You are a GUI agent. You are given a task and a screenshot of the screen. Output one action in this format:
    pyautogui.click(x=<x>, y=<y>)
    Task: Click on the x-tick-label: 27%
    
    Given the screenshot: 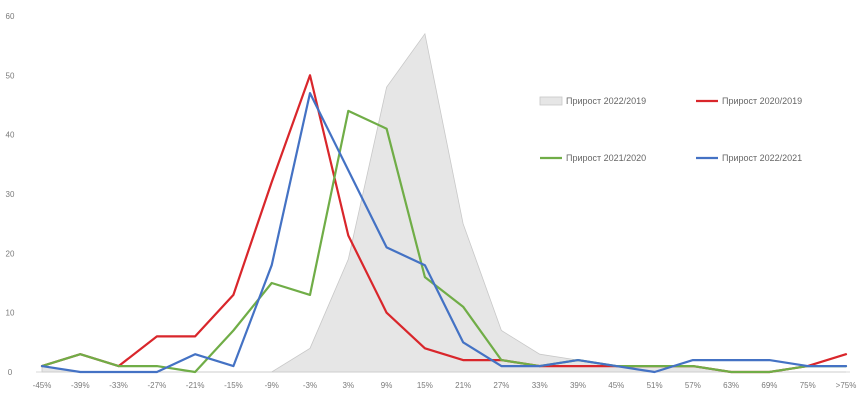 What is the action you would take?
    pyautogui.click(x=501, y=385)
    